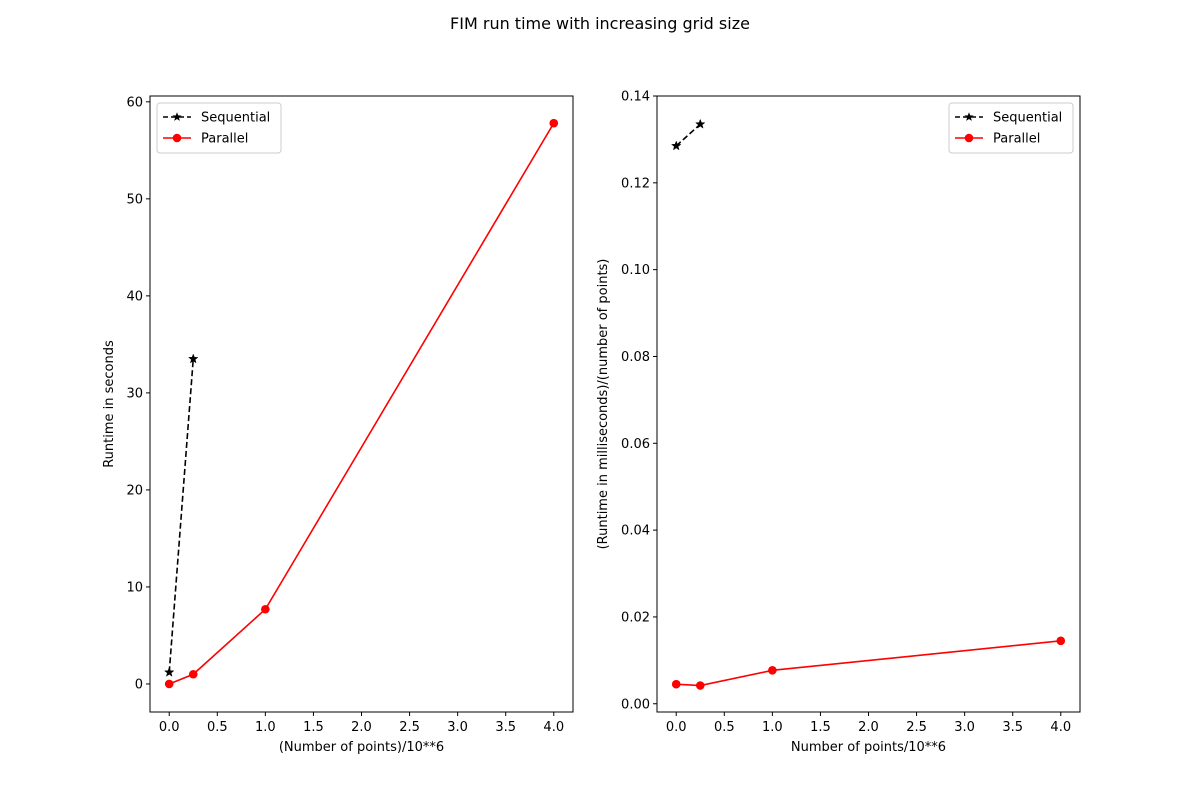 Image resolution: width=1200 pixels, height=800 pixels. I want to click on figure-title: FIM run time with increasing grid size, so click(600, 23).